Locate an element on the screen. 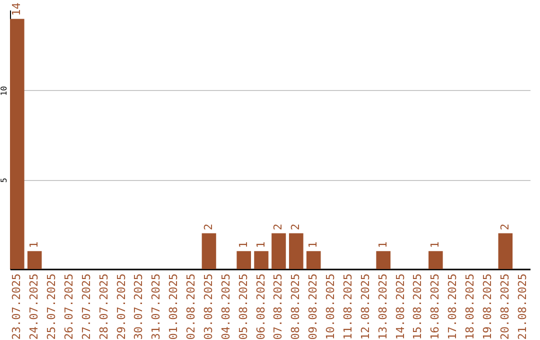  x-tick-label: 05.08.2025 is located at coordinates (243, 307).